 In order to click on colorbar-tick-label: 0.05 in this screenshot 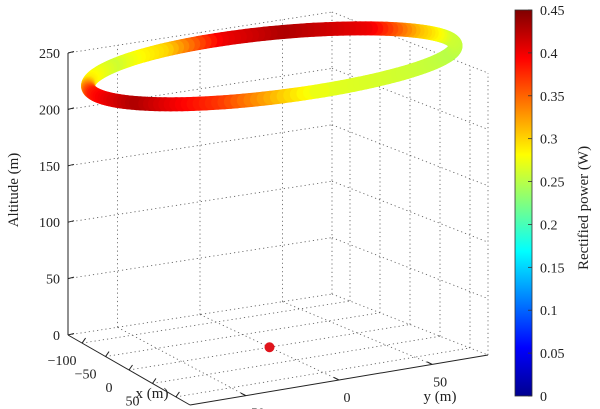, I will do `click(552, 354)`.